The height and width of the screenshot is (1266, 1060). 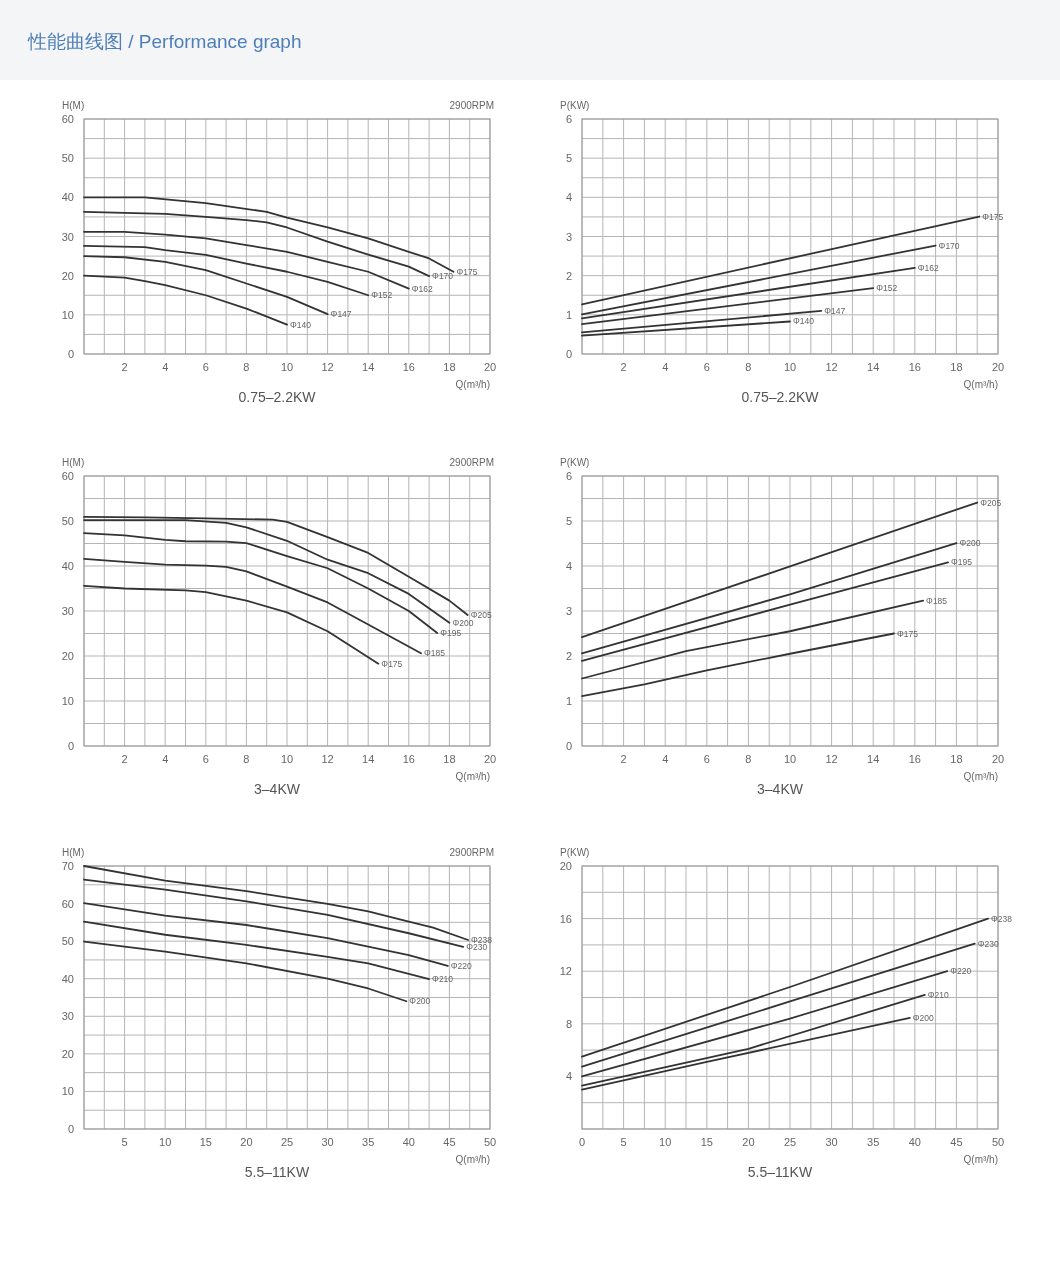 I want to click on y-tick-label: 70, so click(x=67, y=866).